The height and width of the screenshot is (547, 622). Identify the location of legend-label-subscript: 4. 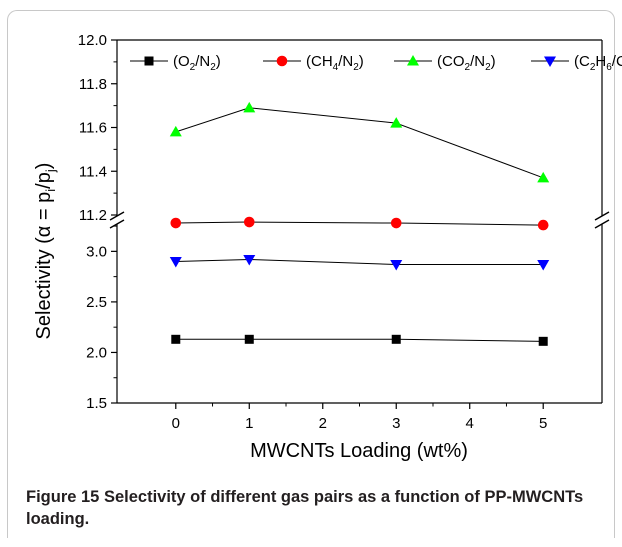
(336, 67).